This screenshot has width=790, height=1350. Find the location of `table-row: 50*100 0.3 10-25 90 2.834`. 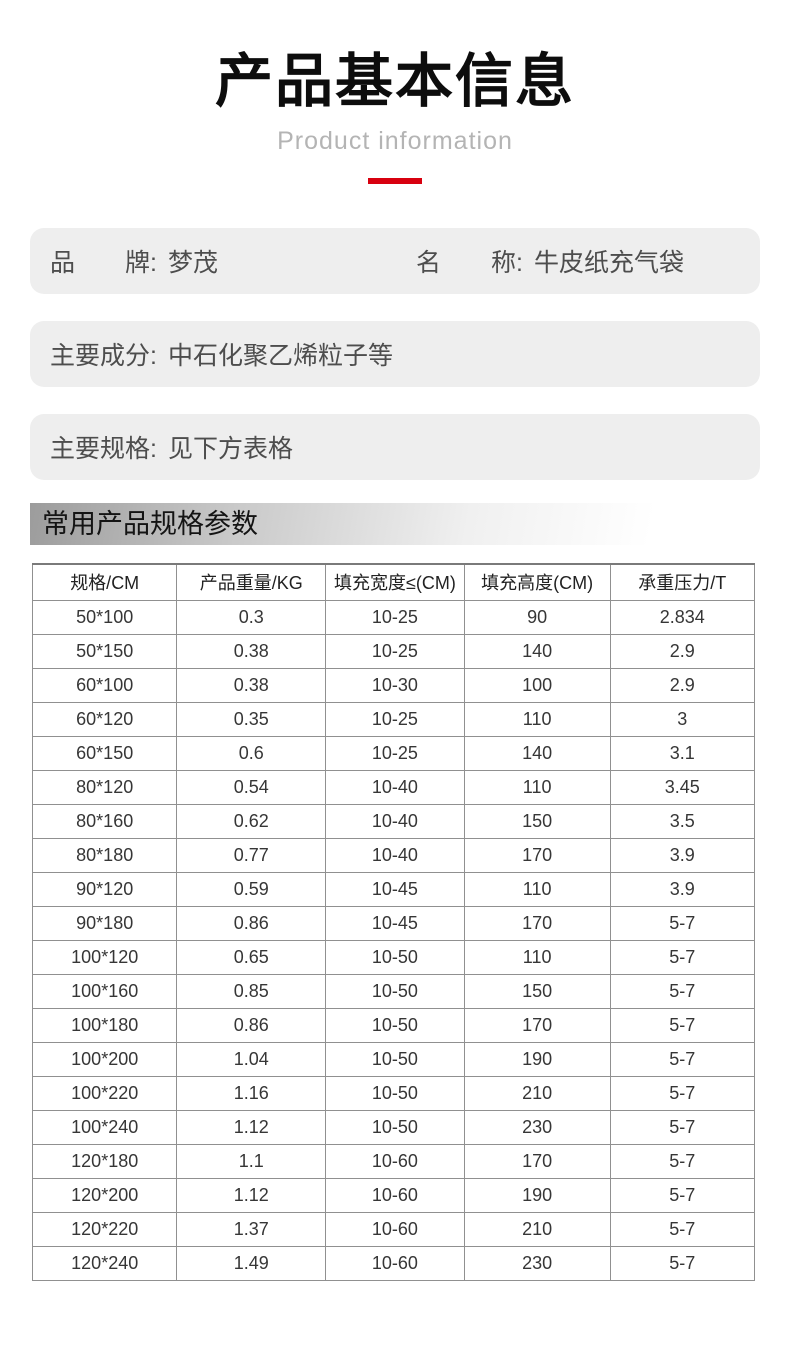

table-row: 50*100 0.3 10-25 90 2.834 is located at coordinates (393, 617).